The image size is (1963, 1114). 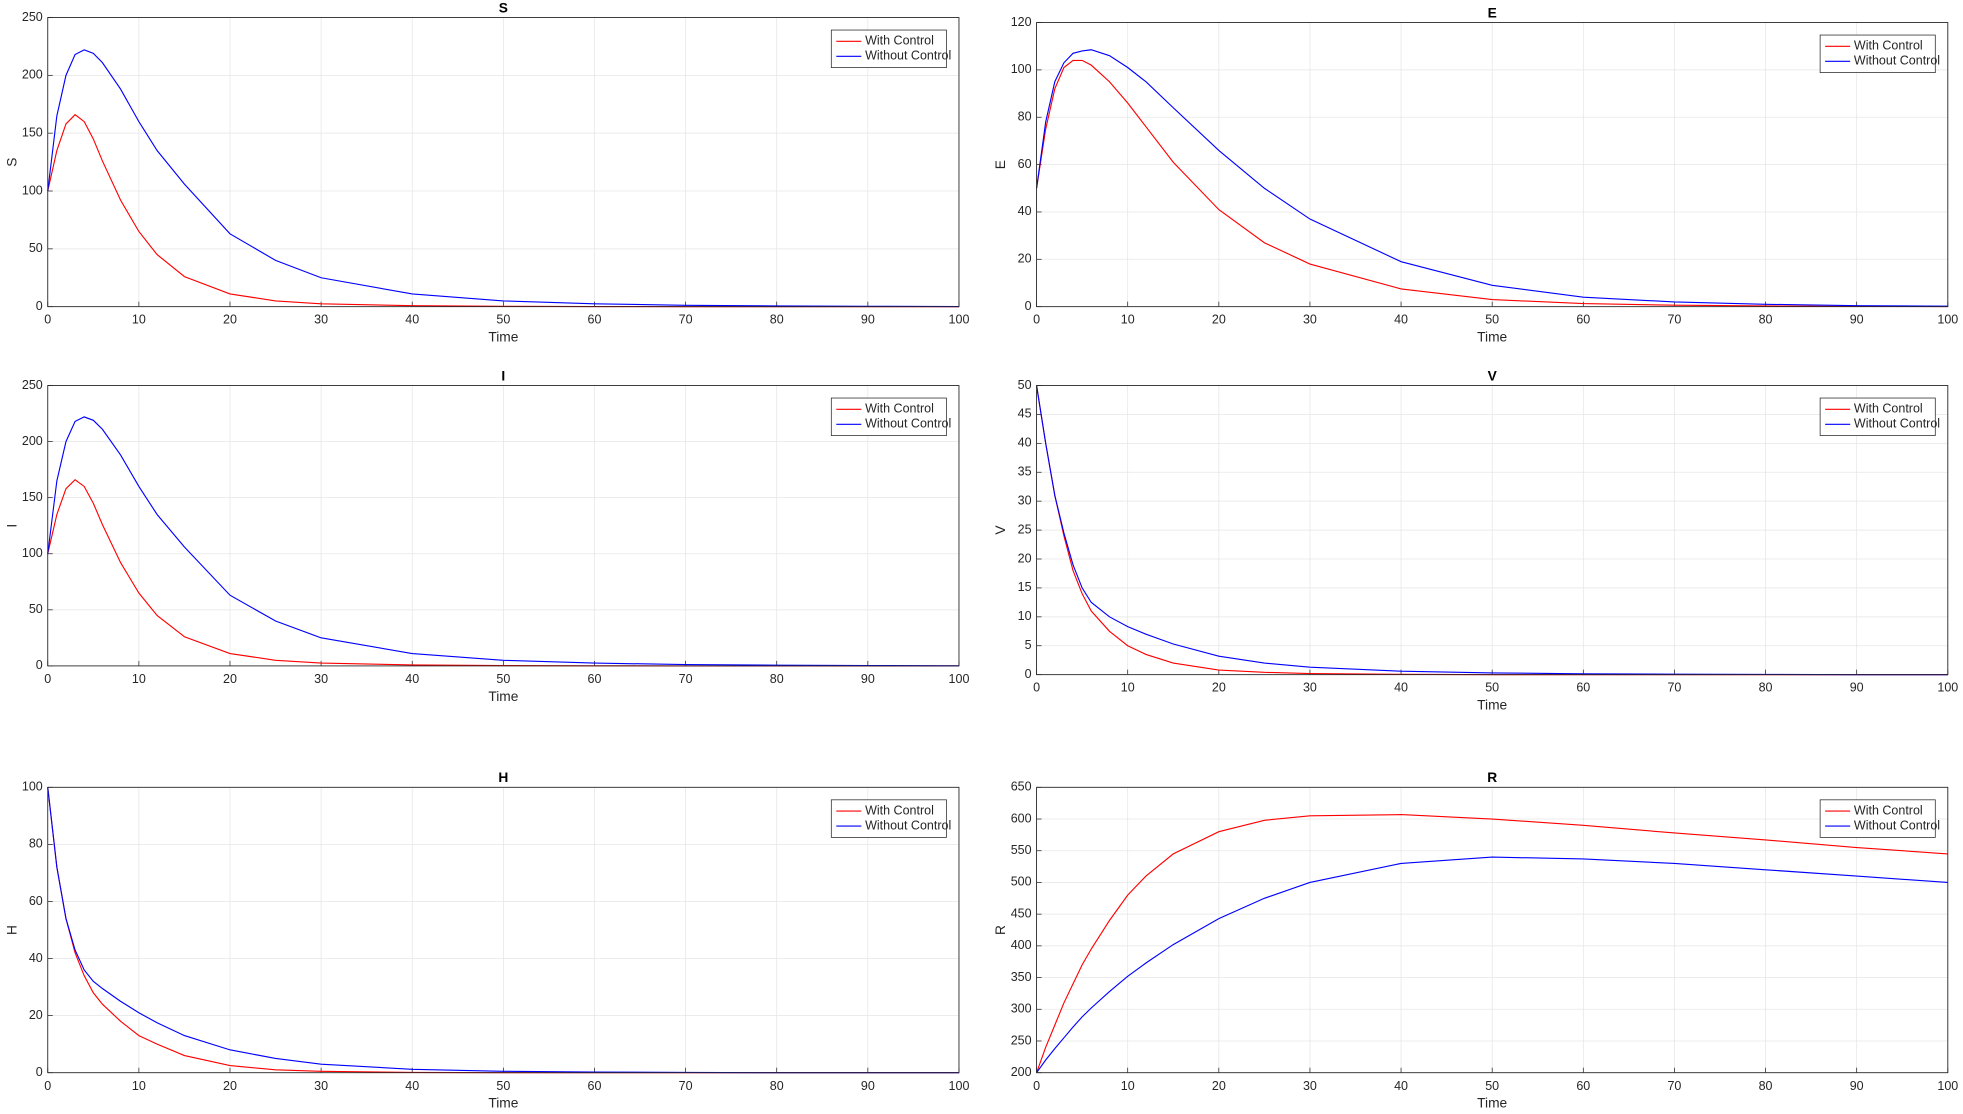 I want to click on y-tick-label: 600, so click(x=1021, y=818).